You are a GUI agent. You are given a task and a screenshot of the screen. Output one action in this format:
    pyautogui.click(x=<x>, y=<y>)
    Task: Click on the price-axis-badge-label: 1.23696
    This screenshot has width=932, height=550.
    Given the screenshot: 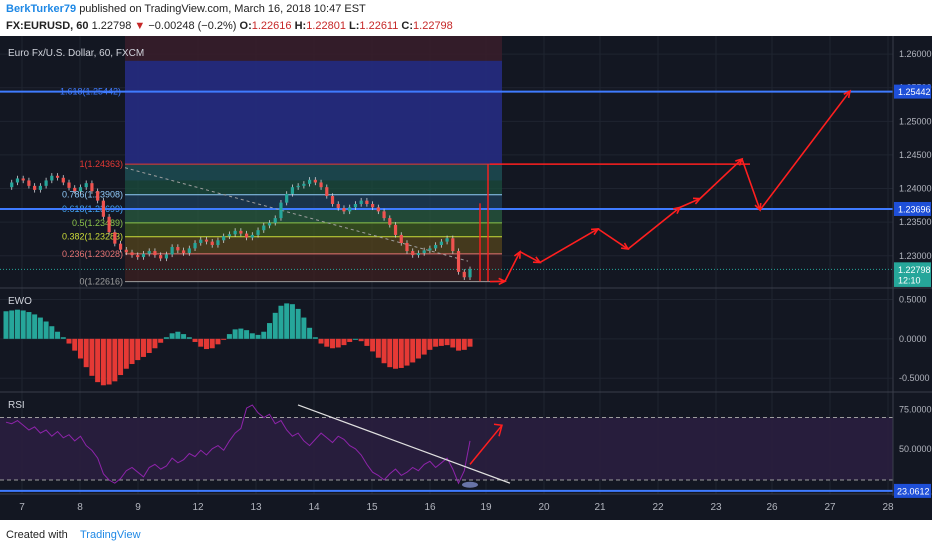 What is the action you would take?
    pyautogui.click(x=914, y=209)
    